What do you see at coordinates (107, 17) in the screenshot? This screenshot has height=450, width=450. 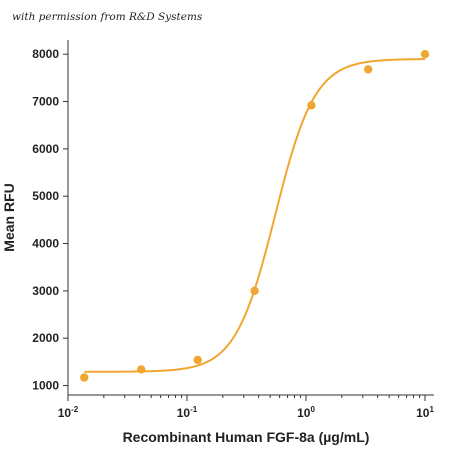 I see `credit-text: with permission from R&D Systems` at bounding box center [107, 17].